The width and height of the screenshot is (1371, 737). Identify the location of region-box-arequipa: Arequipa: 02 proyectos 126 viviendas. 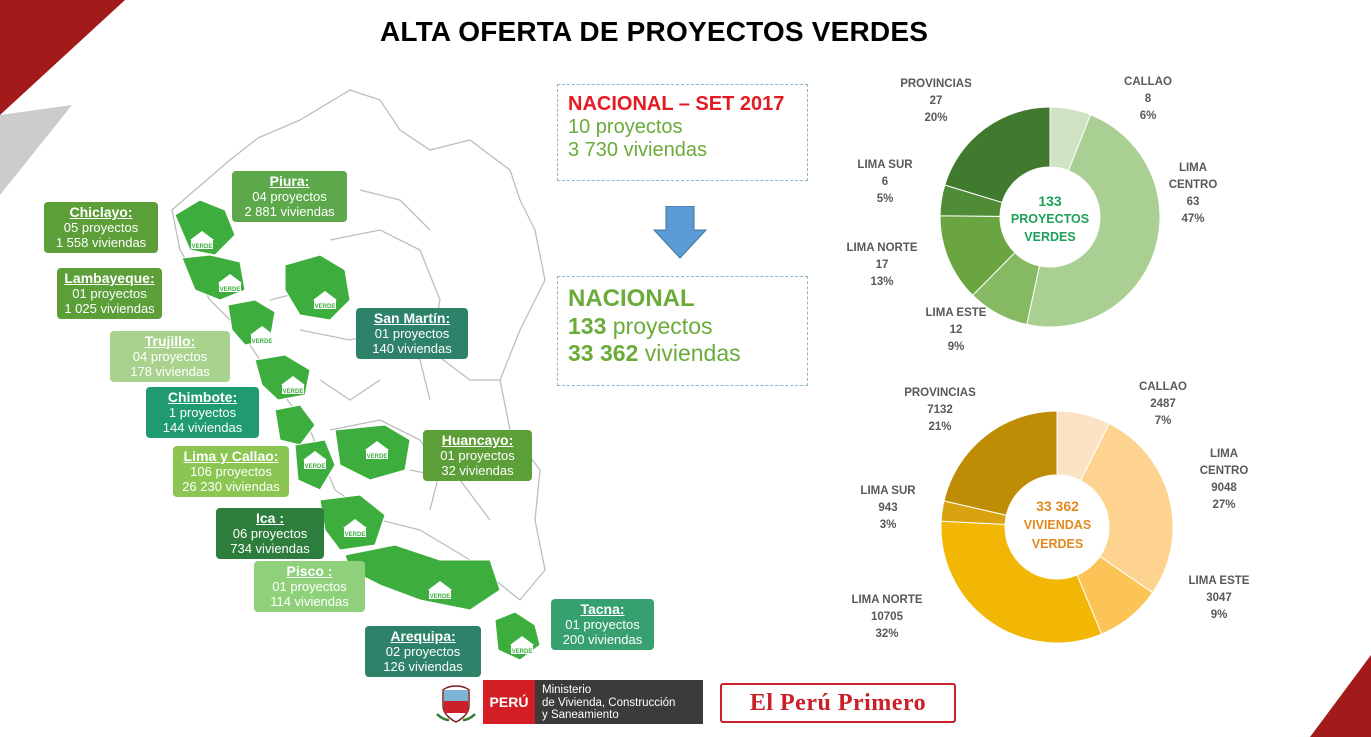
(423, 651).